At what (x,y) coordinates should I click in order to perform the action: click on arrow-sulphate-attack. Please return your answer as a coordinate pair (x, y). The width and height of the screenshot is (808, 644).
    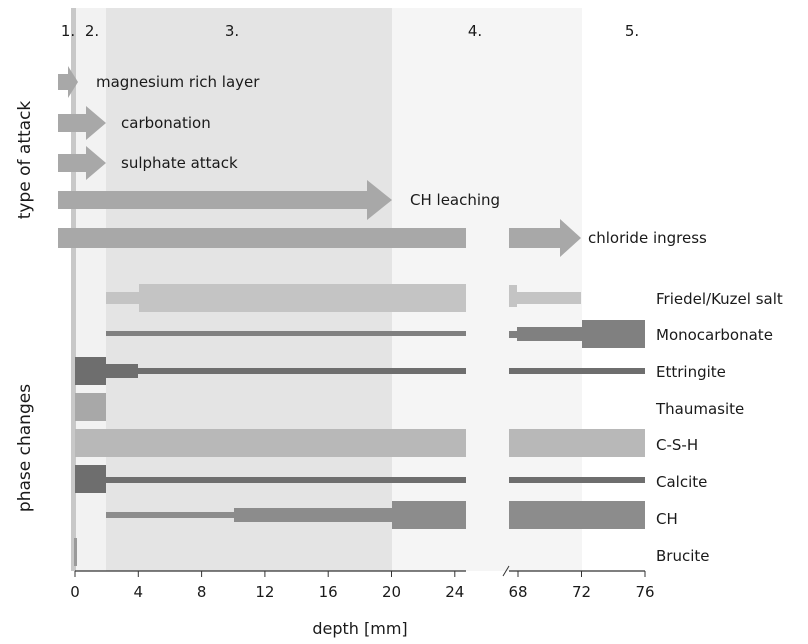
    Looking at the image, I should click on (82, 163).